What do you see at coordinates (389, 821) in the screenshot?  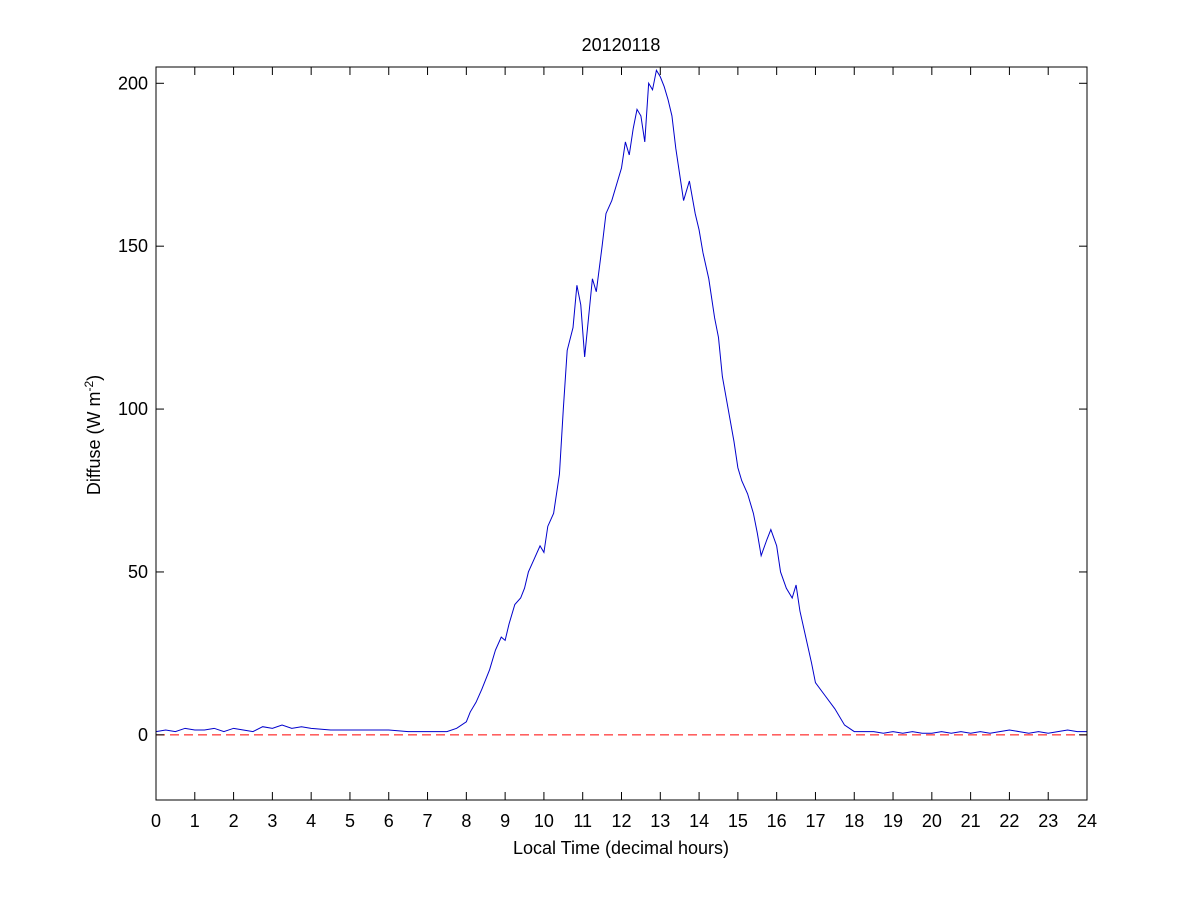 I see `x-tick-label: 6` at bounding box center [389, 821].